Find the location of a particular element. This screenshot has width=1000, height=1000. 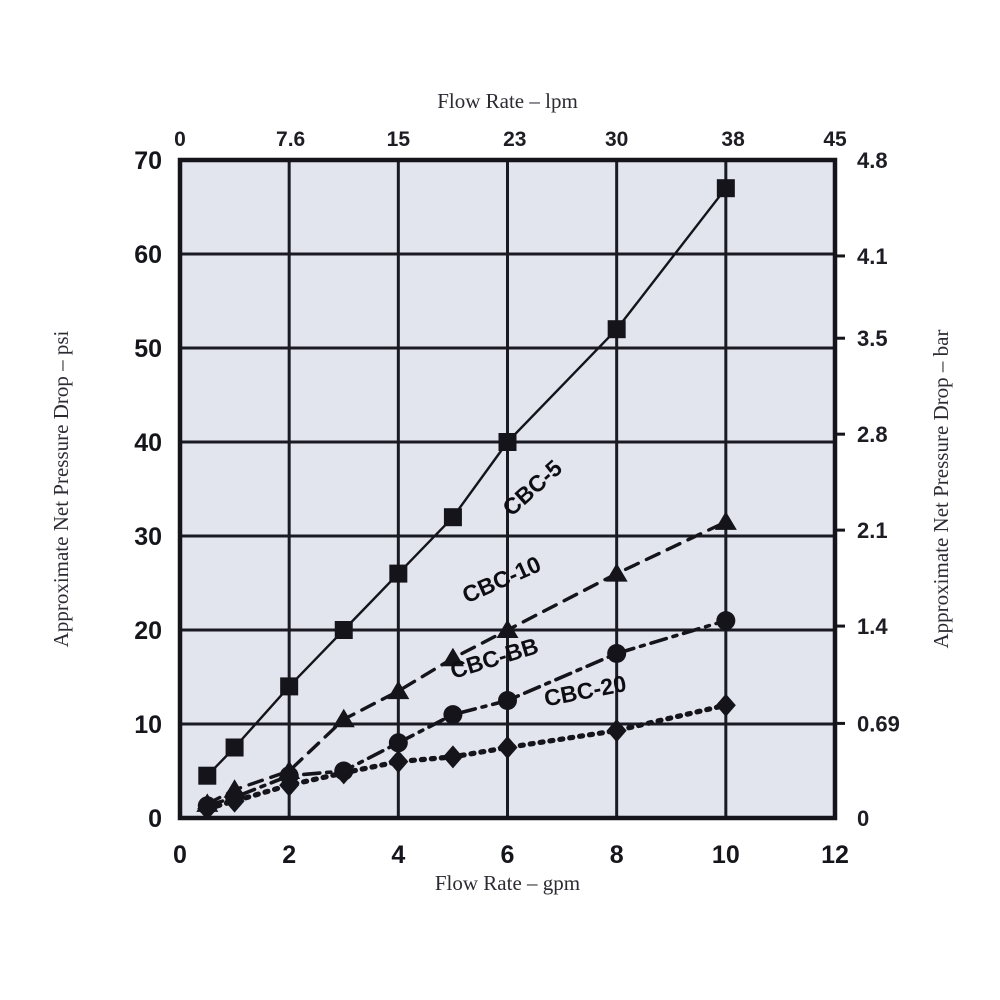

xtick-label-top: 23 is located at coordinates (514, 139).